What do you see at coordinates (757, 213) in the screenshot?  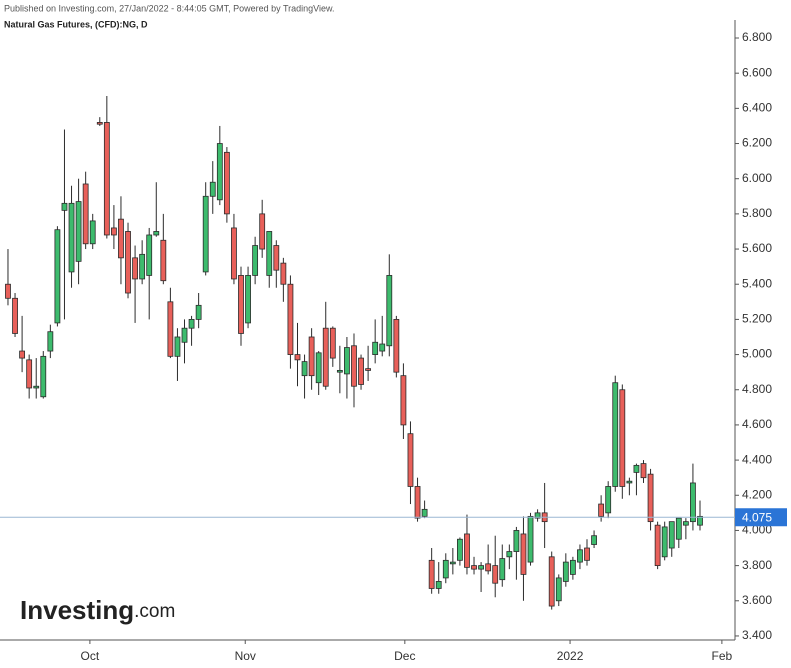 I see `y-tick-label: 5.800` at bounding box center [757, 213].